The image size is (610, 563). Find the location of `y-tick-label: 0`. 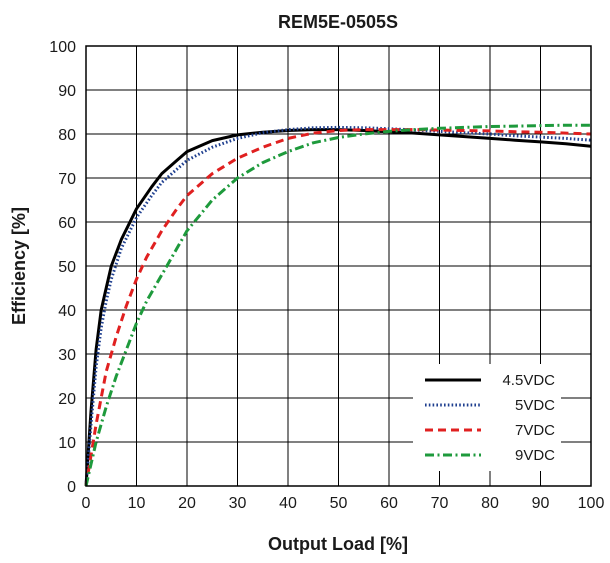

y-tick-label: 0 is located at coordinates (71, 487).